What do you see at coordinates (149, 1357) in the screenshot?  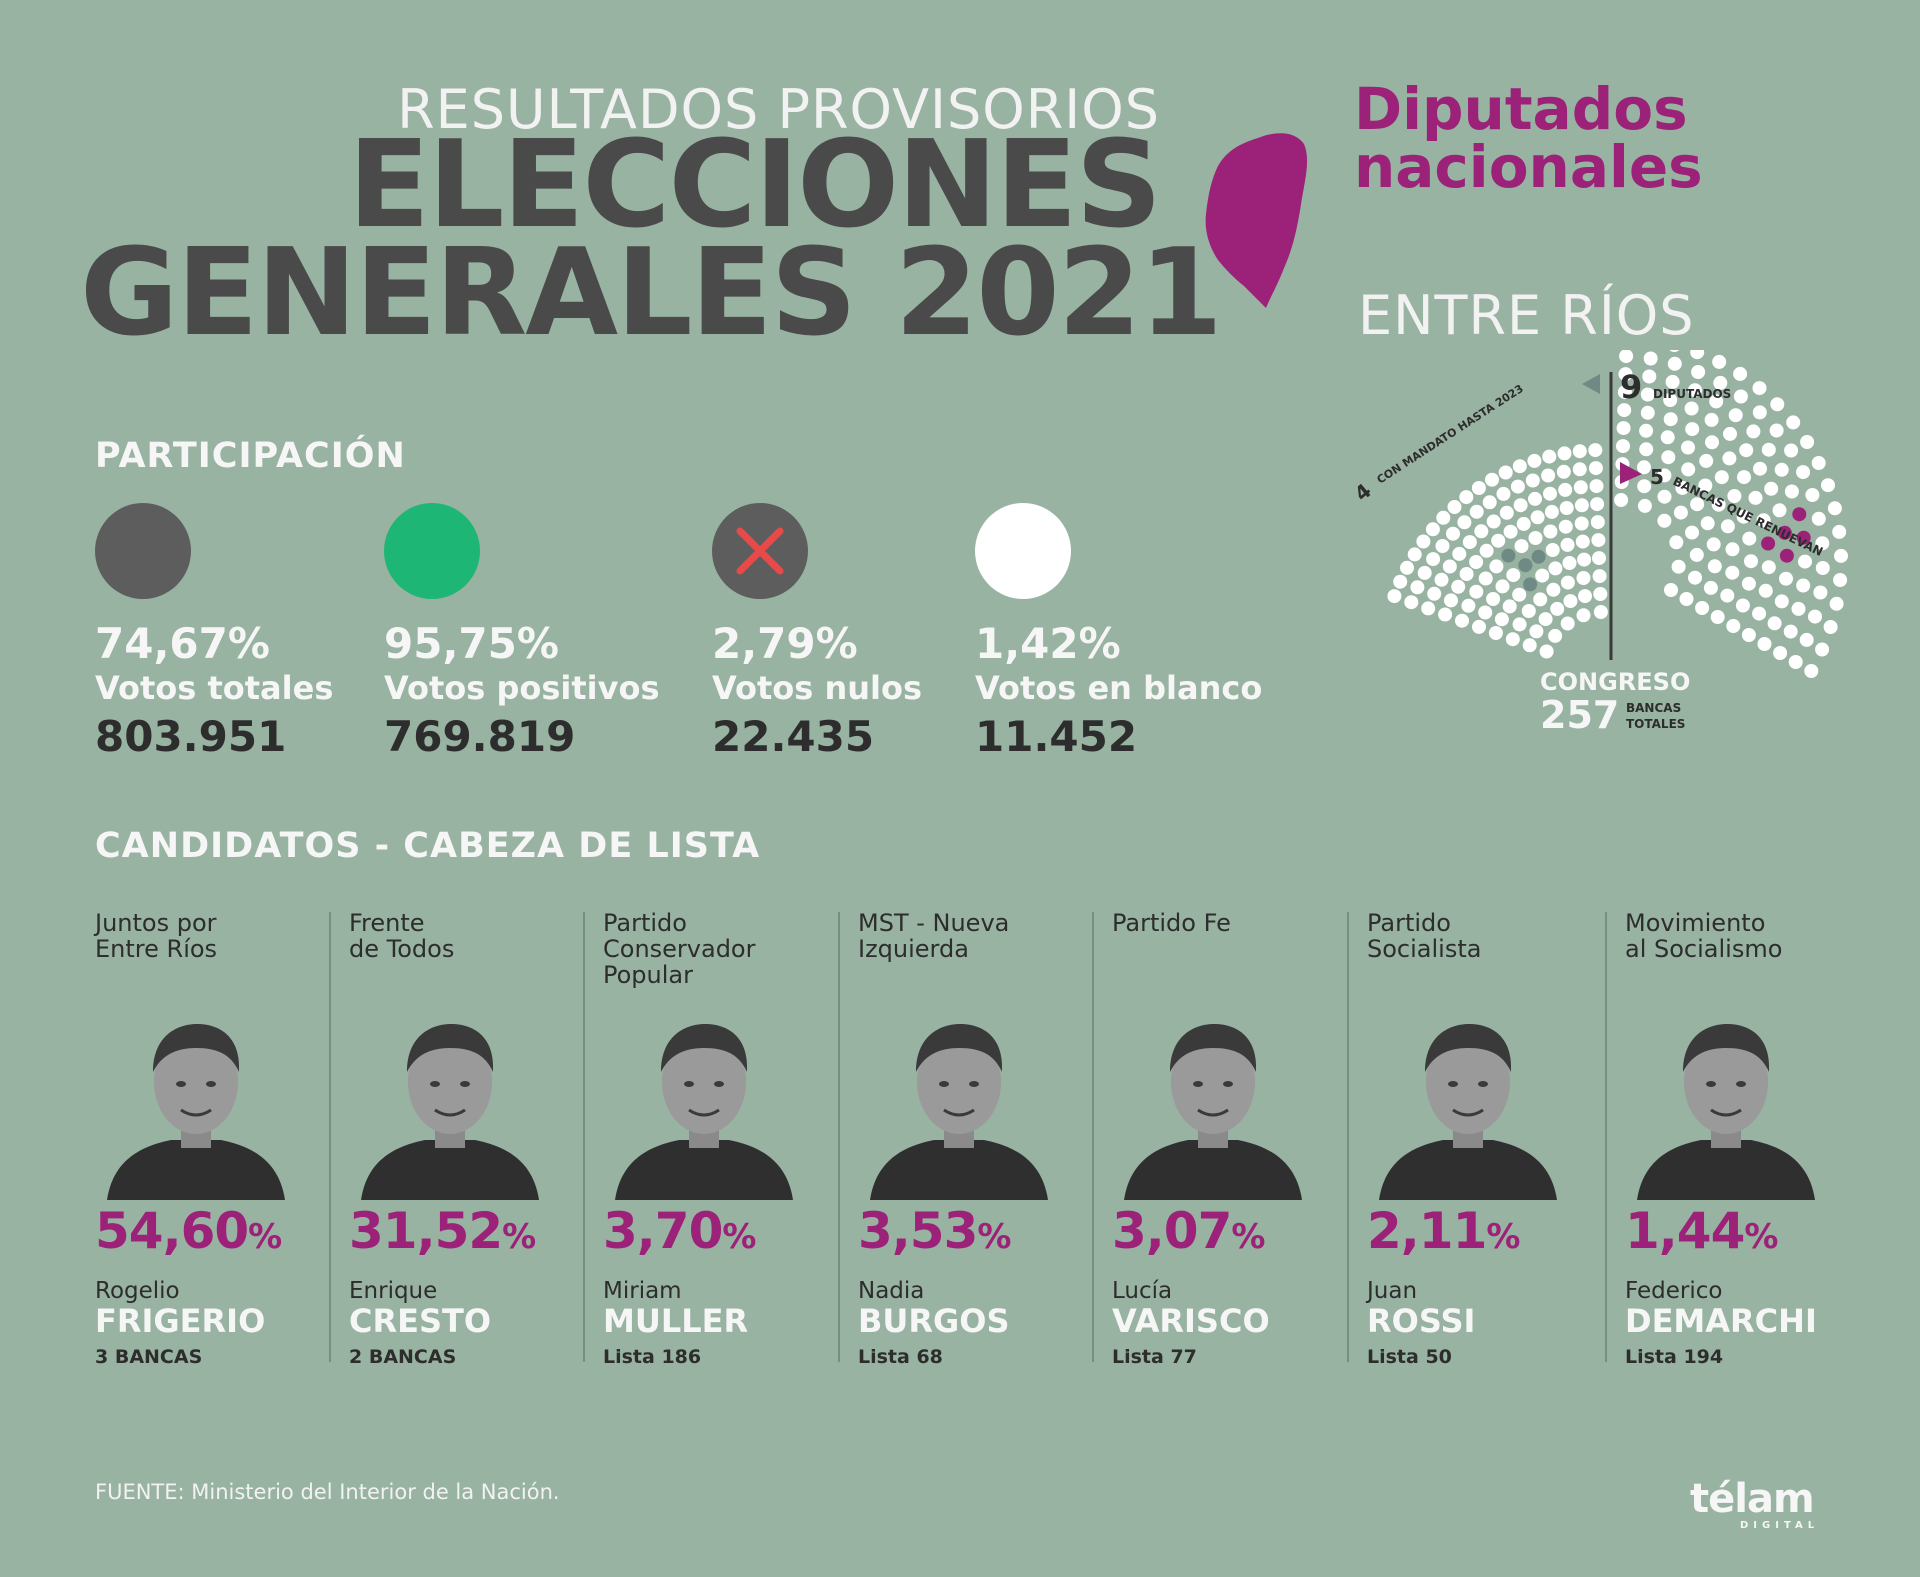 I see `candidate-seats: 3 BANCAS` at bounding box center [149, 1357].